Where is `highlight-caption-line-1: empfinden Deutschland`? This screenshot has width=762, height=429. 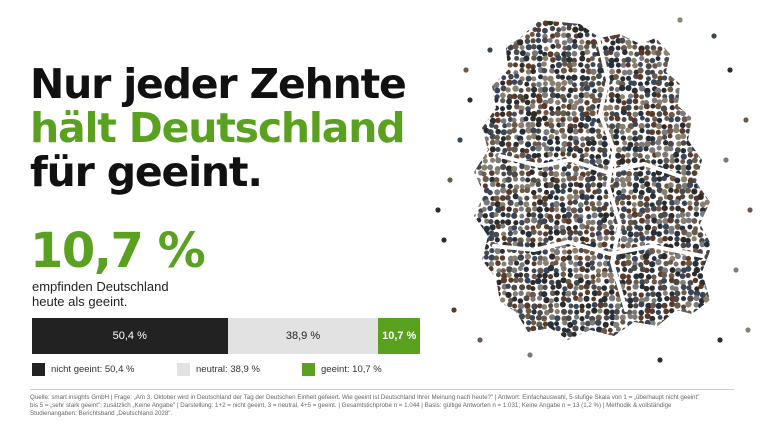 highlight-caption-line-1: empfinden Deutschland is located at coordinates (100, 286).